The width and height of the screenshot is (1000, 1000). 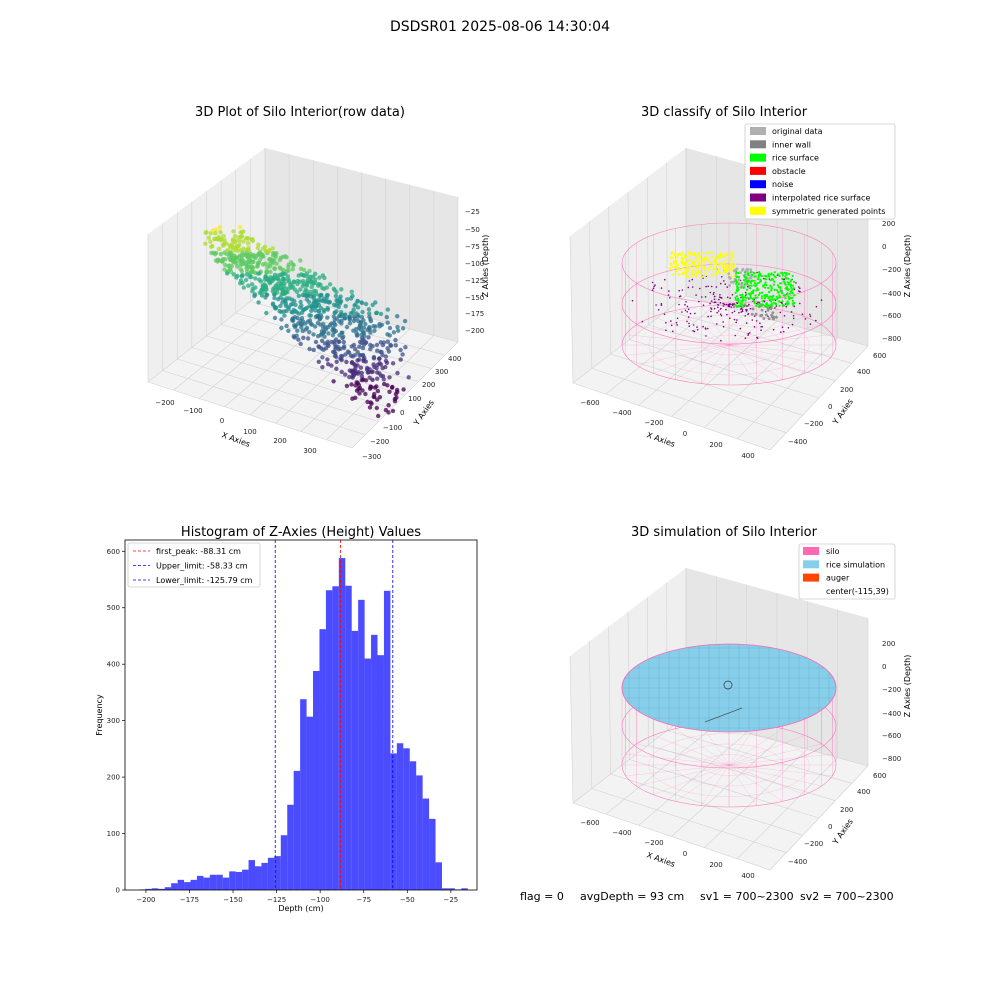 I want to click on histogram-x-ticks: −200 −175 −150 −125 −100 −75 −50 −25, so click(x=297, y=897).